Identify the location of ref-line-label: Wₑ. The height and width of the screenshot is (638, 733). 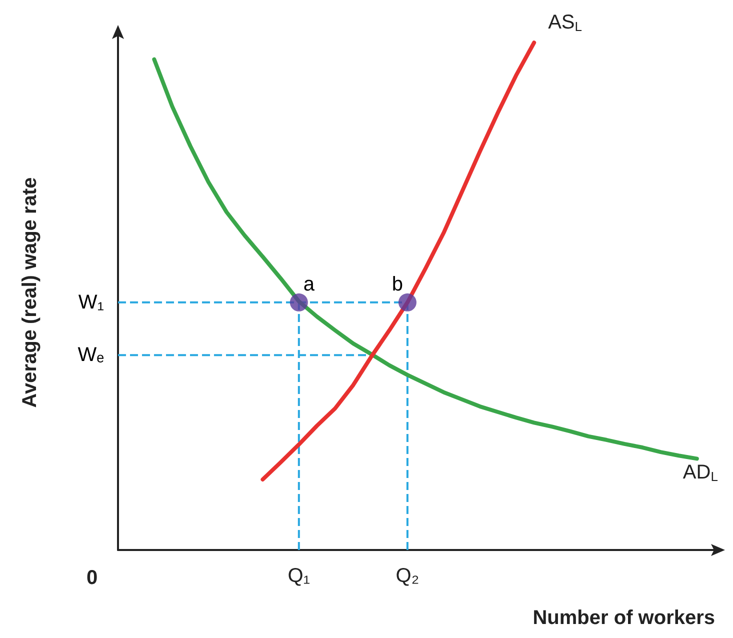
(91, 355).